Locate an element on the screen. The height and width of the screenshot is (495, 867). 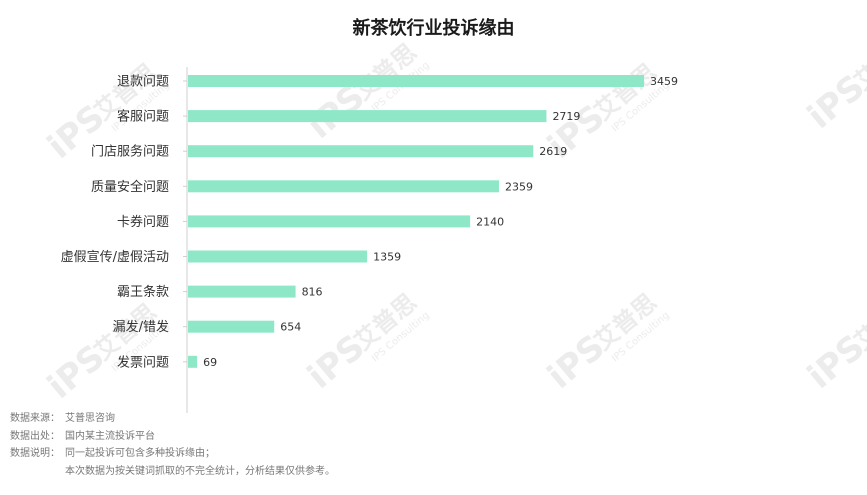
category-label: 质量安全问题 is located at coordinates (130, 187).